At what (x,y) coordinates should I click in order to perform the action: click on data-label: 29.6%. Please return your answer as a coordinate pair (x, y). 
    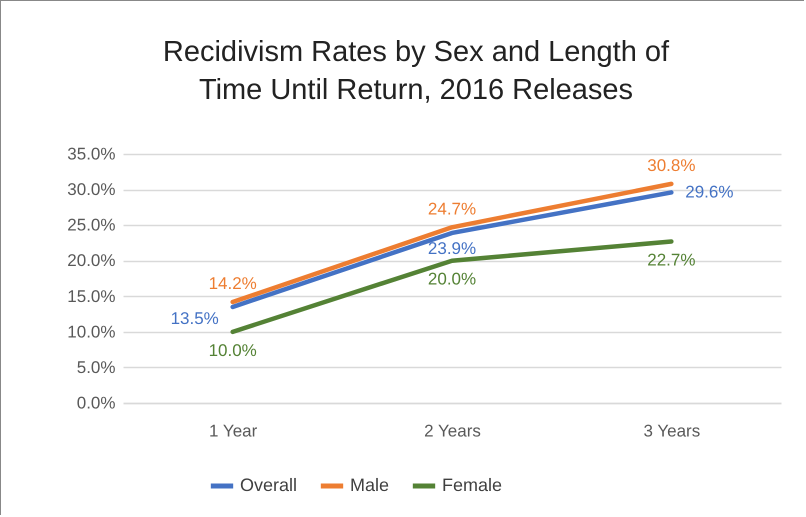
    Looking at the image, I should click on (709, 192).